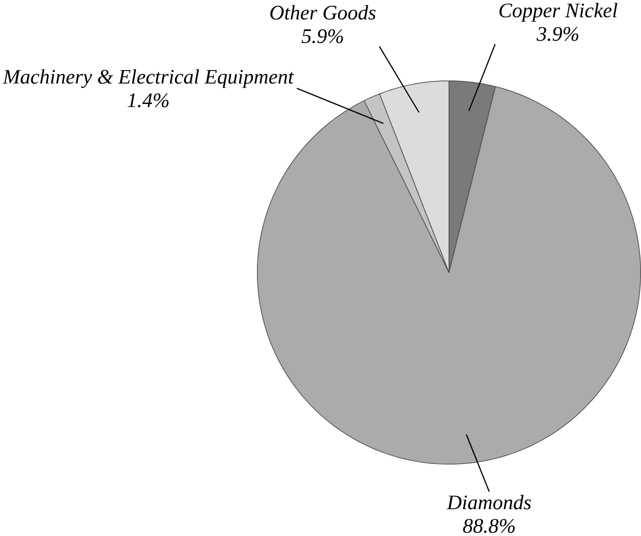 Image resolution: width=641 pixels, height=536 pixels. I want to click on data-label: 88.8%, so click(489, 526).